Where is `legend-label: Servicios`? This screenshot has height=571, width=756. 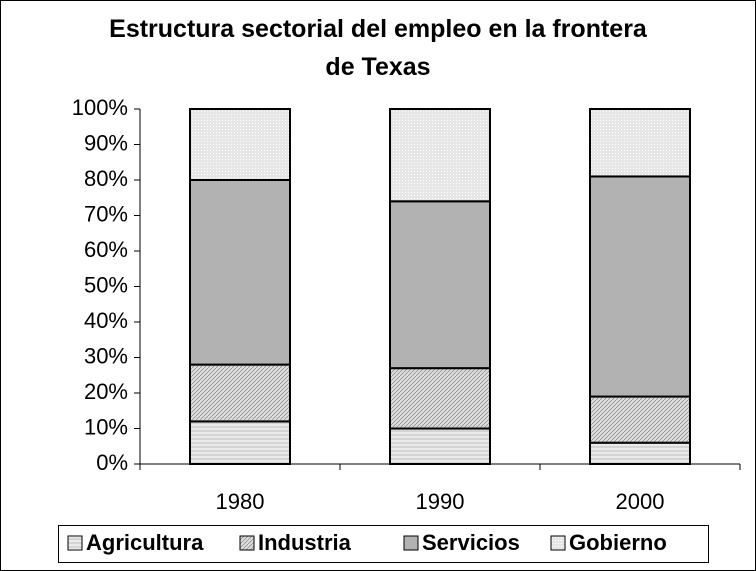 legend-label: Servicios is located at coordinates (471, 542).